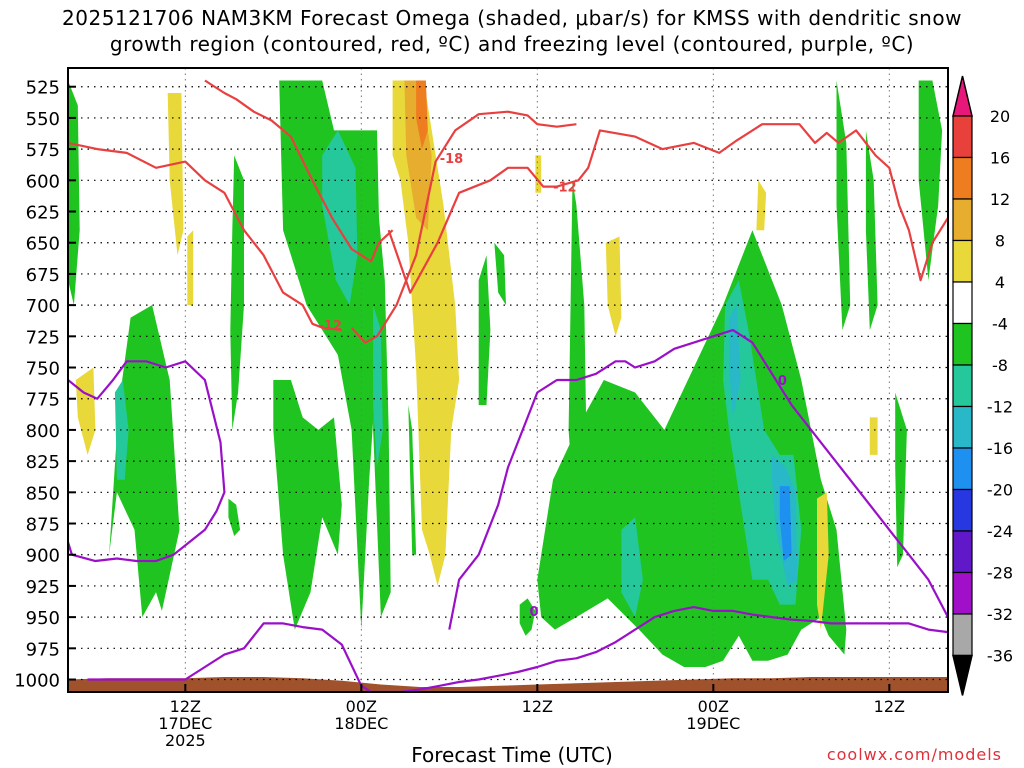  What do you see at coordinates (43, 431) in the screenshot?
I see `y-tick-label-800: 800` at bounding box center [43, 431].